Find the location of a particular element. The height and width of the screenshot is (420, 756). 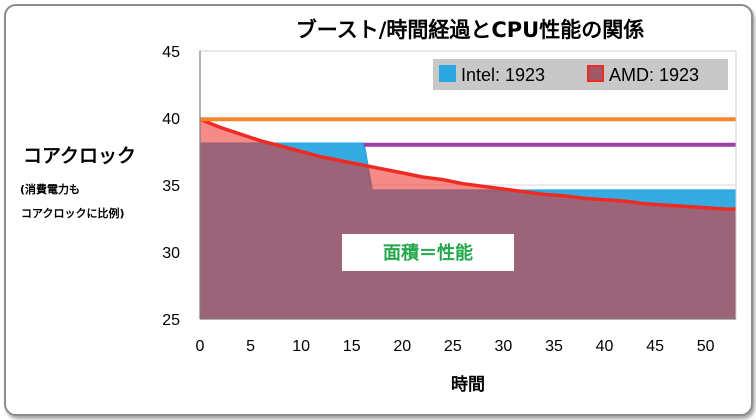

legend-swatch-intel is located at coordinates (447, 73).